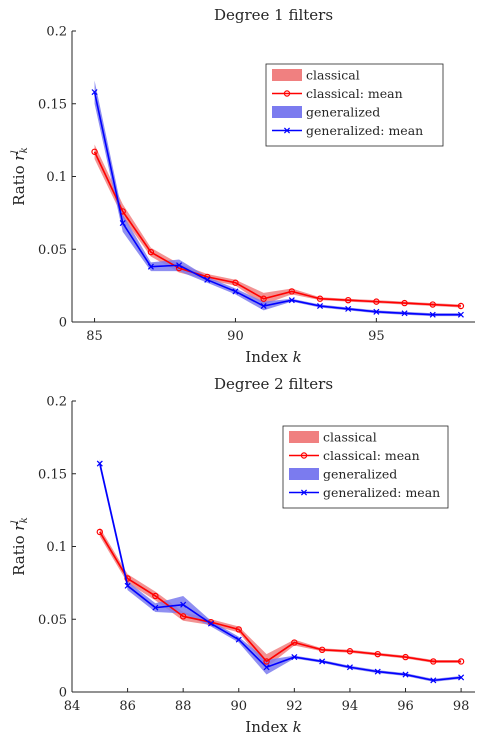 Image resolution: width=502 pixels, height=740 pixels. What do you see at coordinates (273, 384) in the screenshot?
I see `chart-title: Degree 2 filters` at bounding box center [273, 384].